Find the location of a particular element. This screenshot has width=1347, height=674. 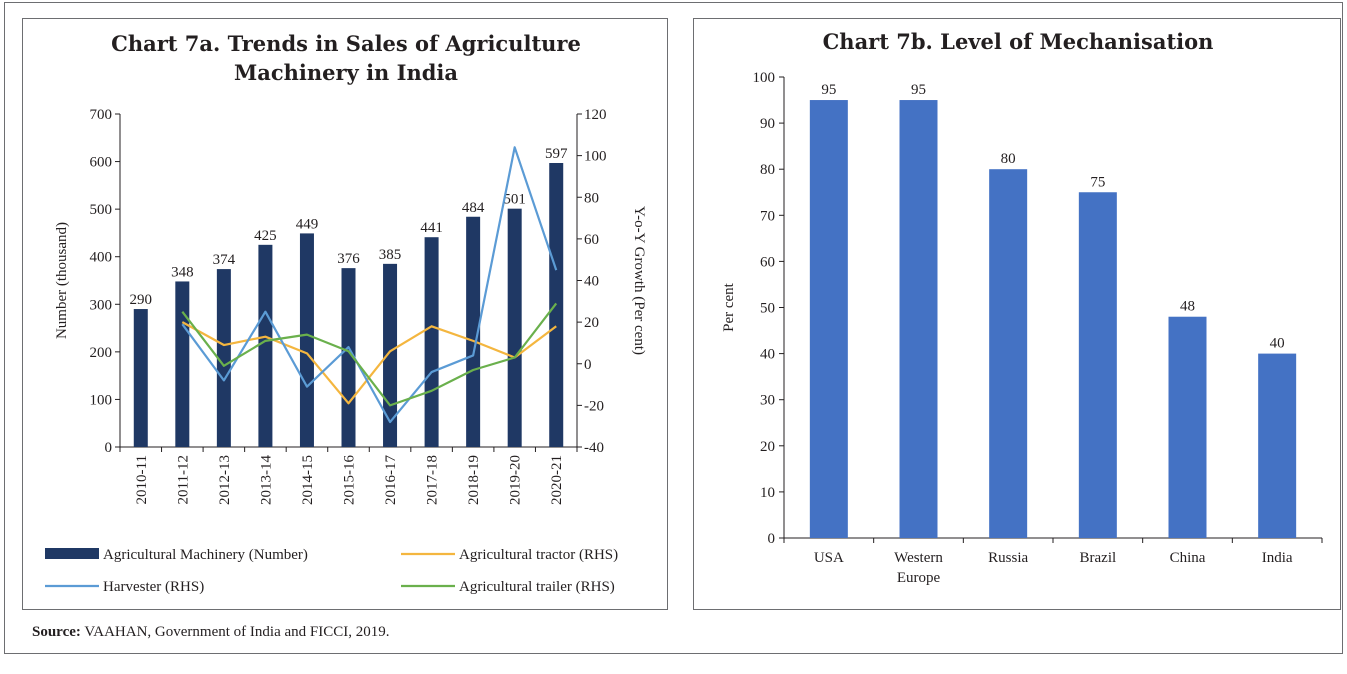

y2-tick-label: 100 is located at coordinates (595, 157).